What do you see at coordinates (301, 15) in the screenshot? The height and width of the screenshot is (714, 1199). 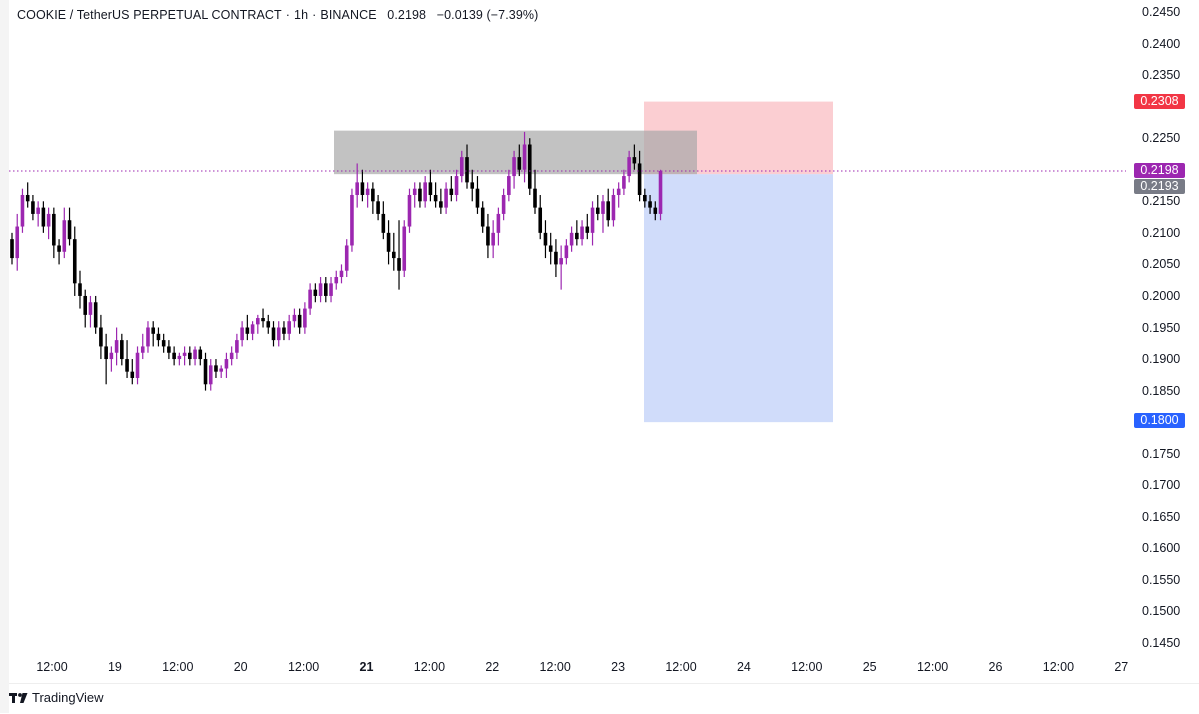 I see `interval-label: 1h` at bounding box center [301, 15].